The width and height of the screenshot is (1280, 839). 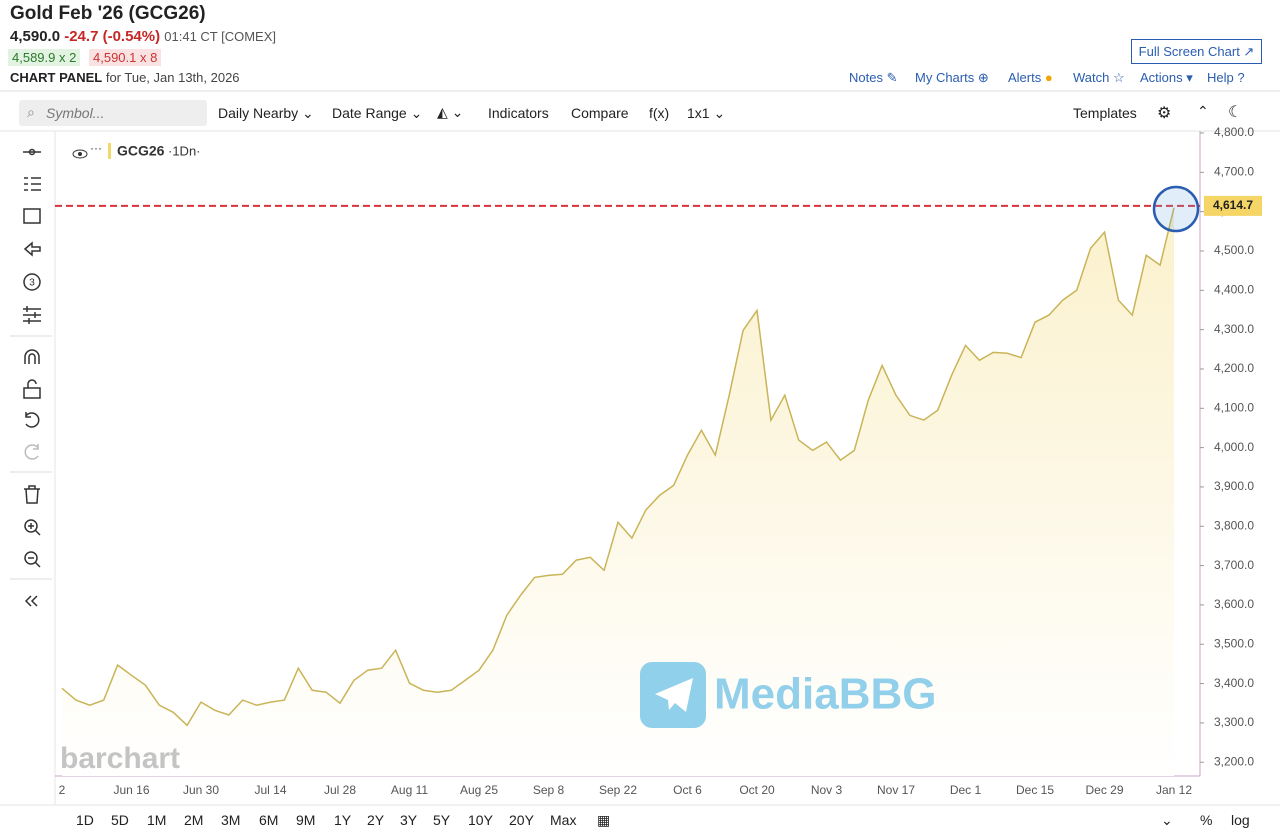 I want to click on y-tick-label: 3,700.0, so click(x=1234, y=565).